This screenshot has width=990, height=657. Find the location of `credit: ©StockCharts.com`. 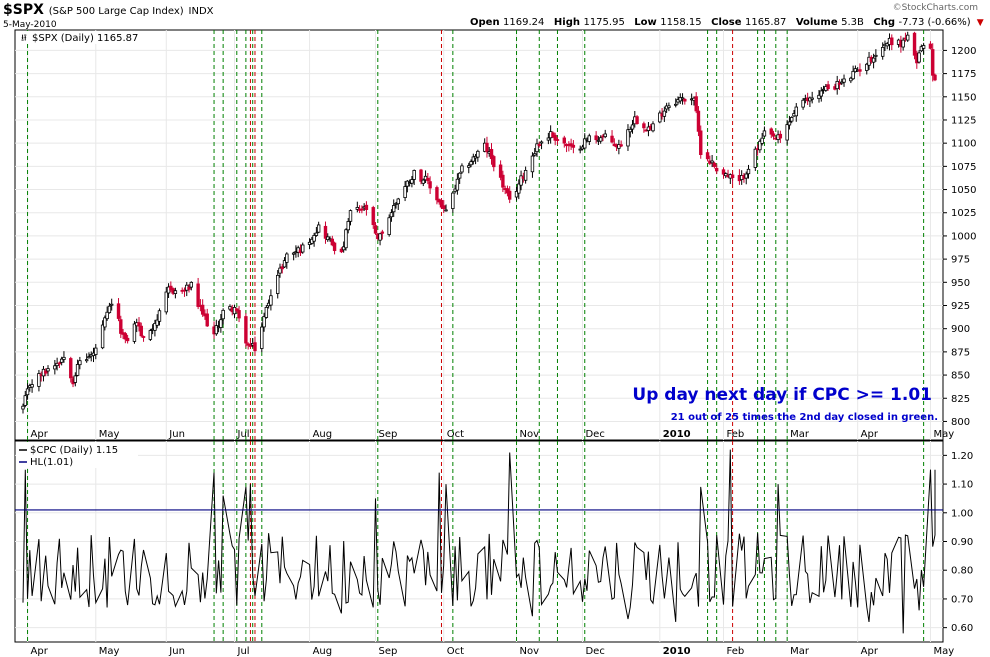

credit: ©StockCharts.com is located at coordinates (935, 8).